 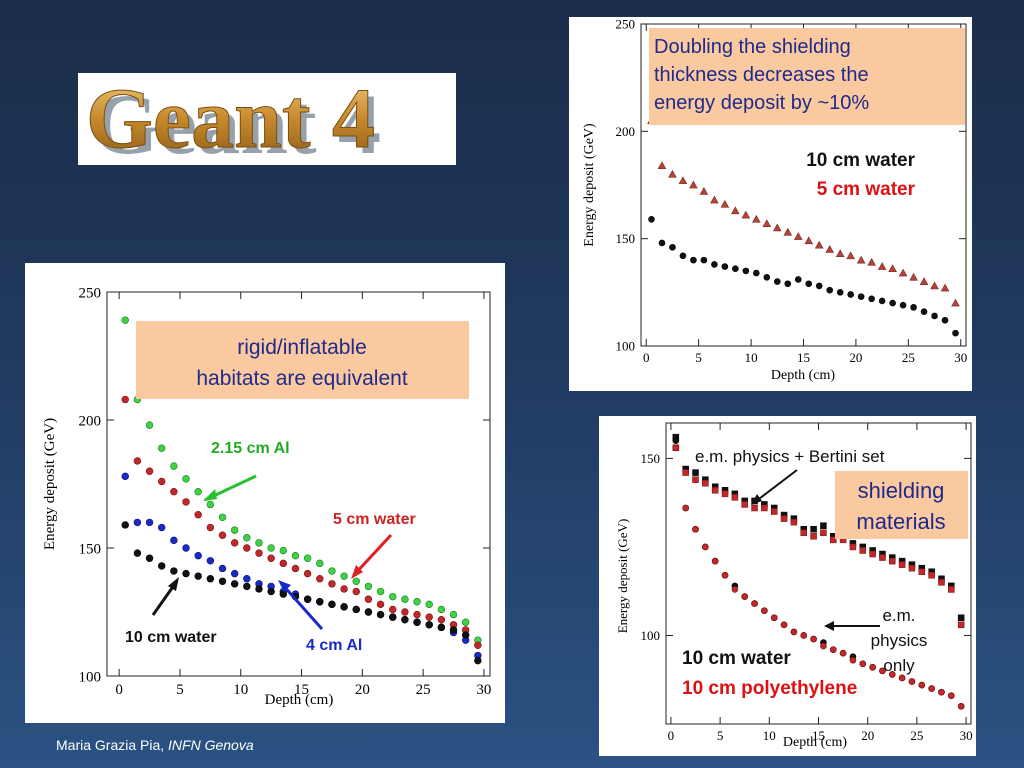 I want to click on x-tick-label: 0, so click(x=119, y=690).